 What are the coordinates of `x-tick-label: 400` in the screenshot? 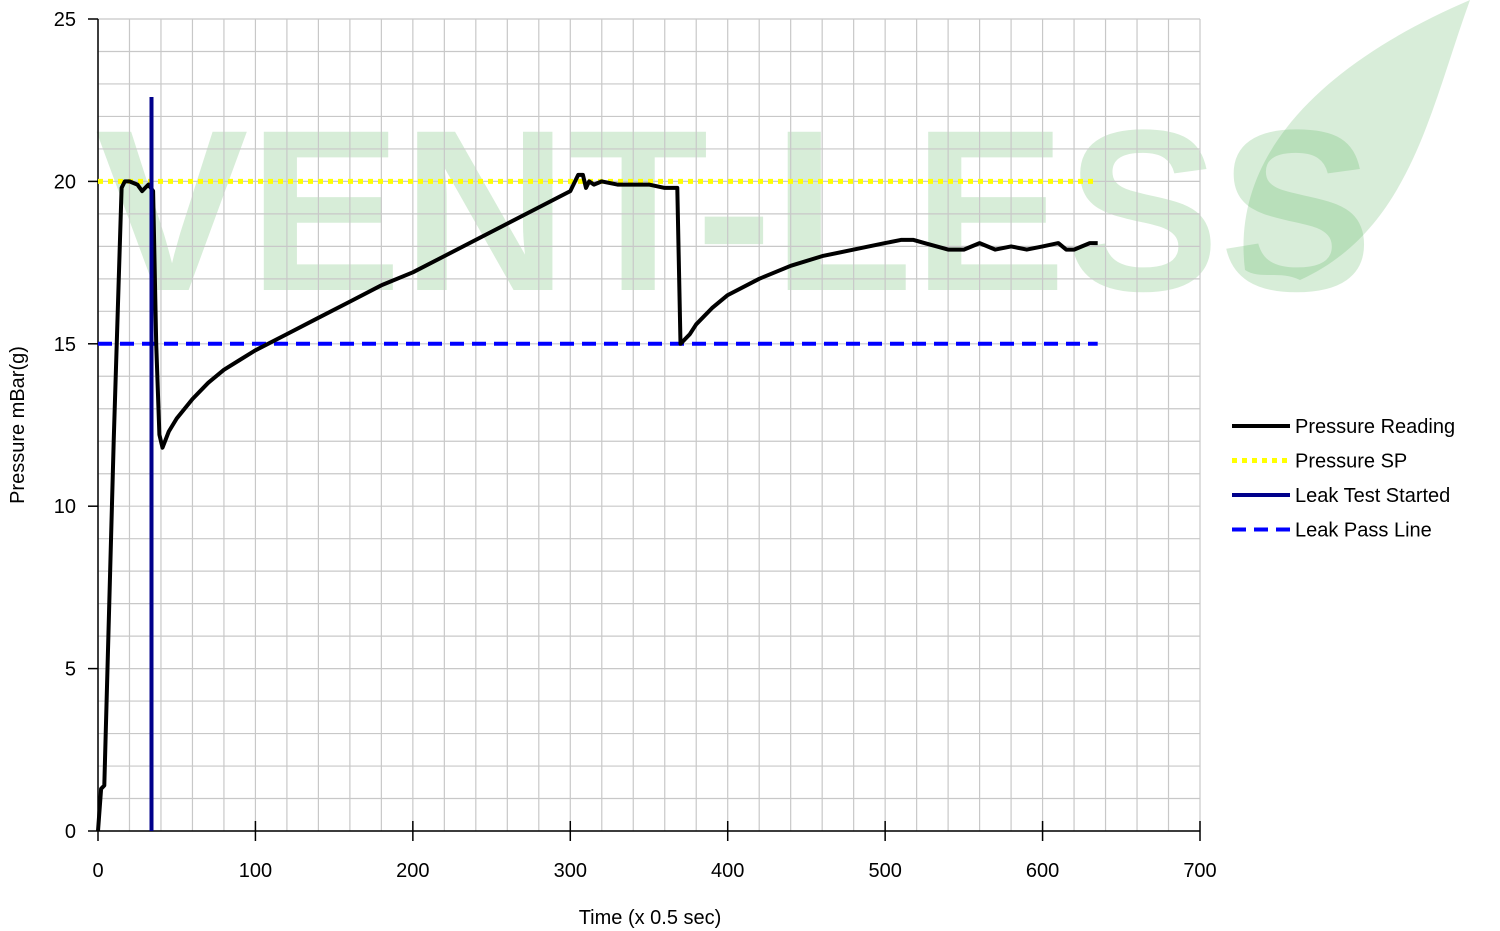 It's located at (727, 871).